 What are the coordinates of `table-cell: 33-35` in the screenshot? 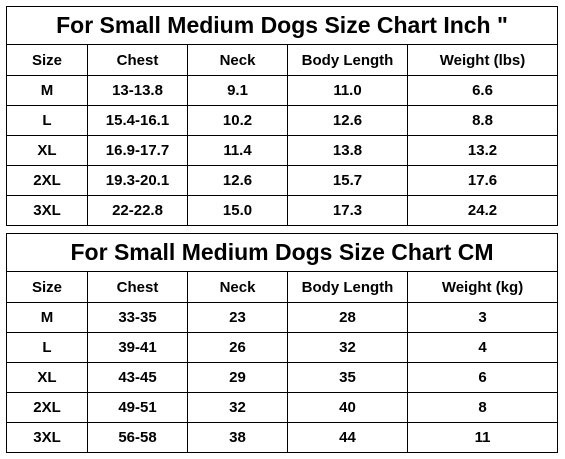 It's located at (137, 317).